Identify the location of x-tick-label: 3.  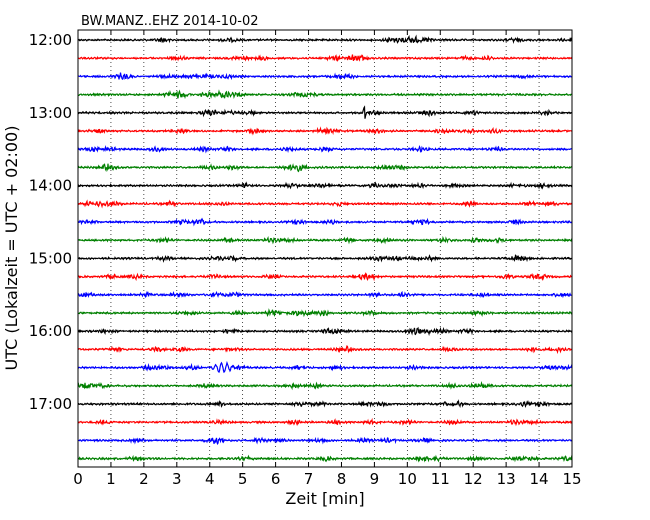
(177, 479).